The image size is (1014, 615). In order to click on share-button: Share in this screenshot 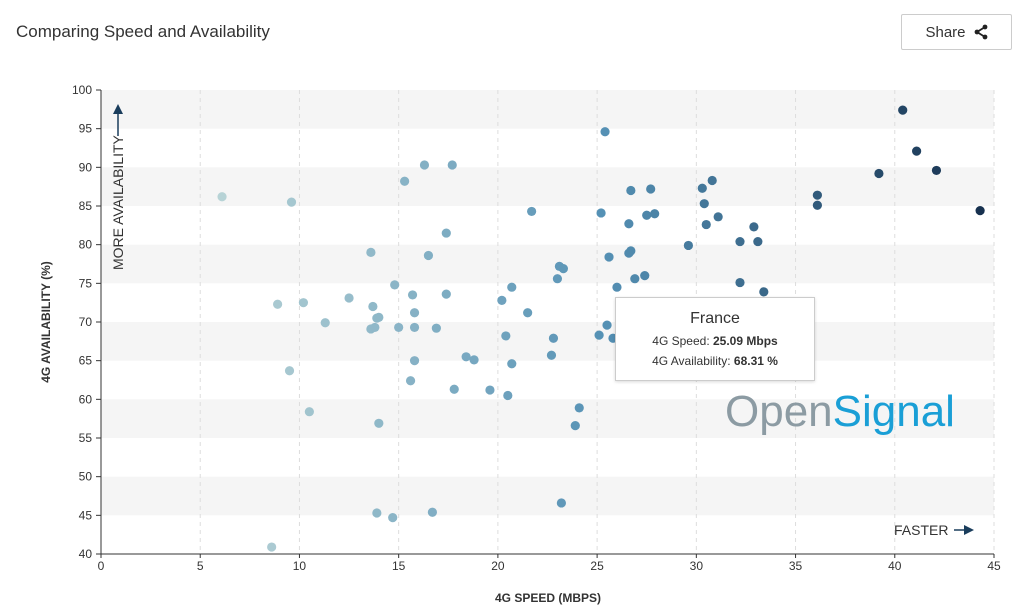, I will do `click(956, 32)`.